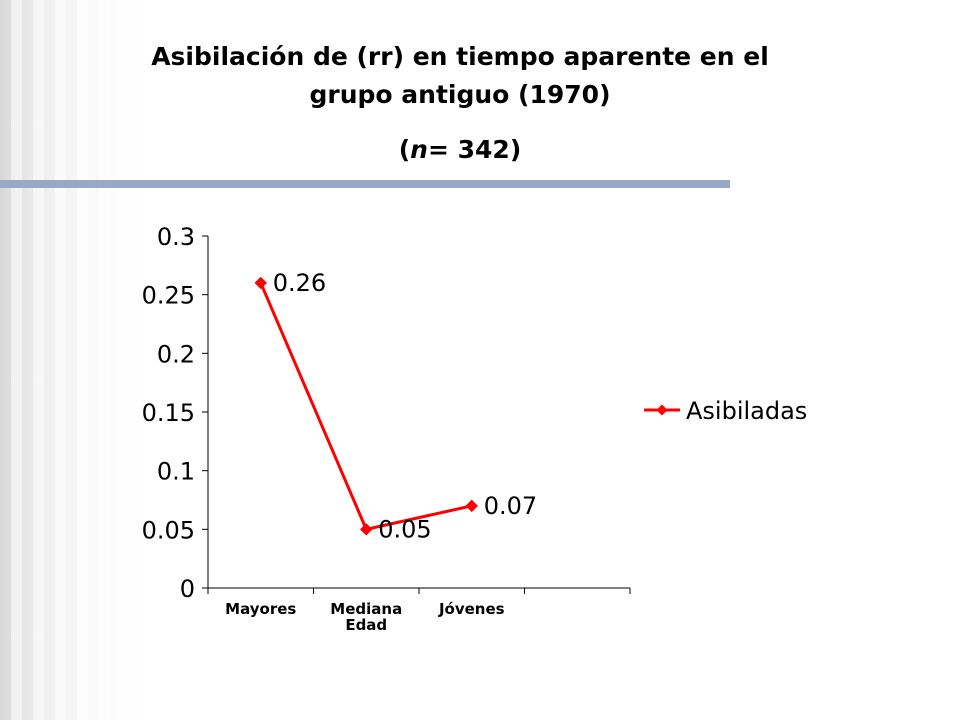 Image resolution: width=960 pixels, height=720 pixels. I want to click on y-tick-label: 0.15, so click(168, 413).